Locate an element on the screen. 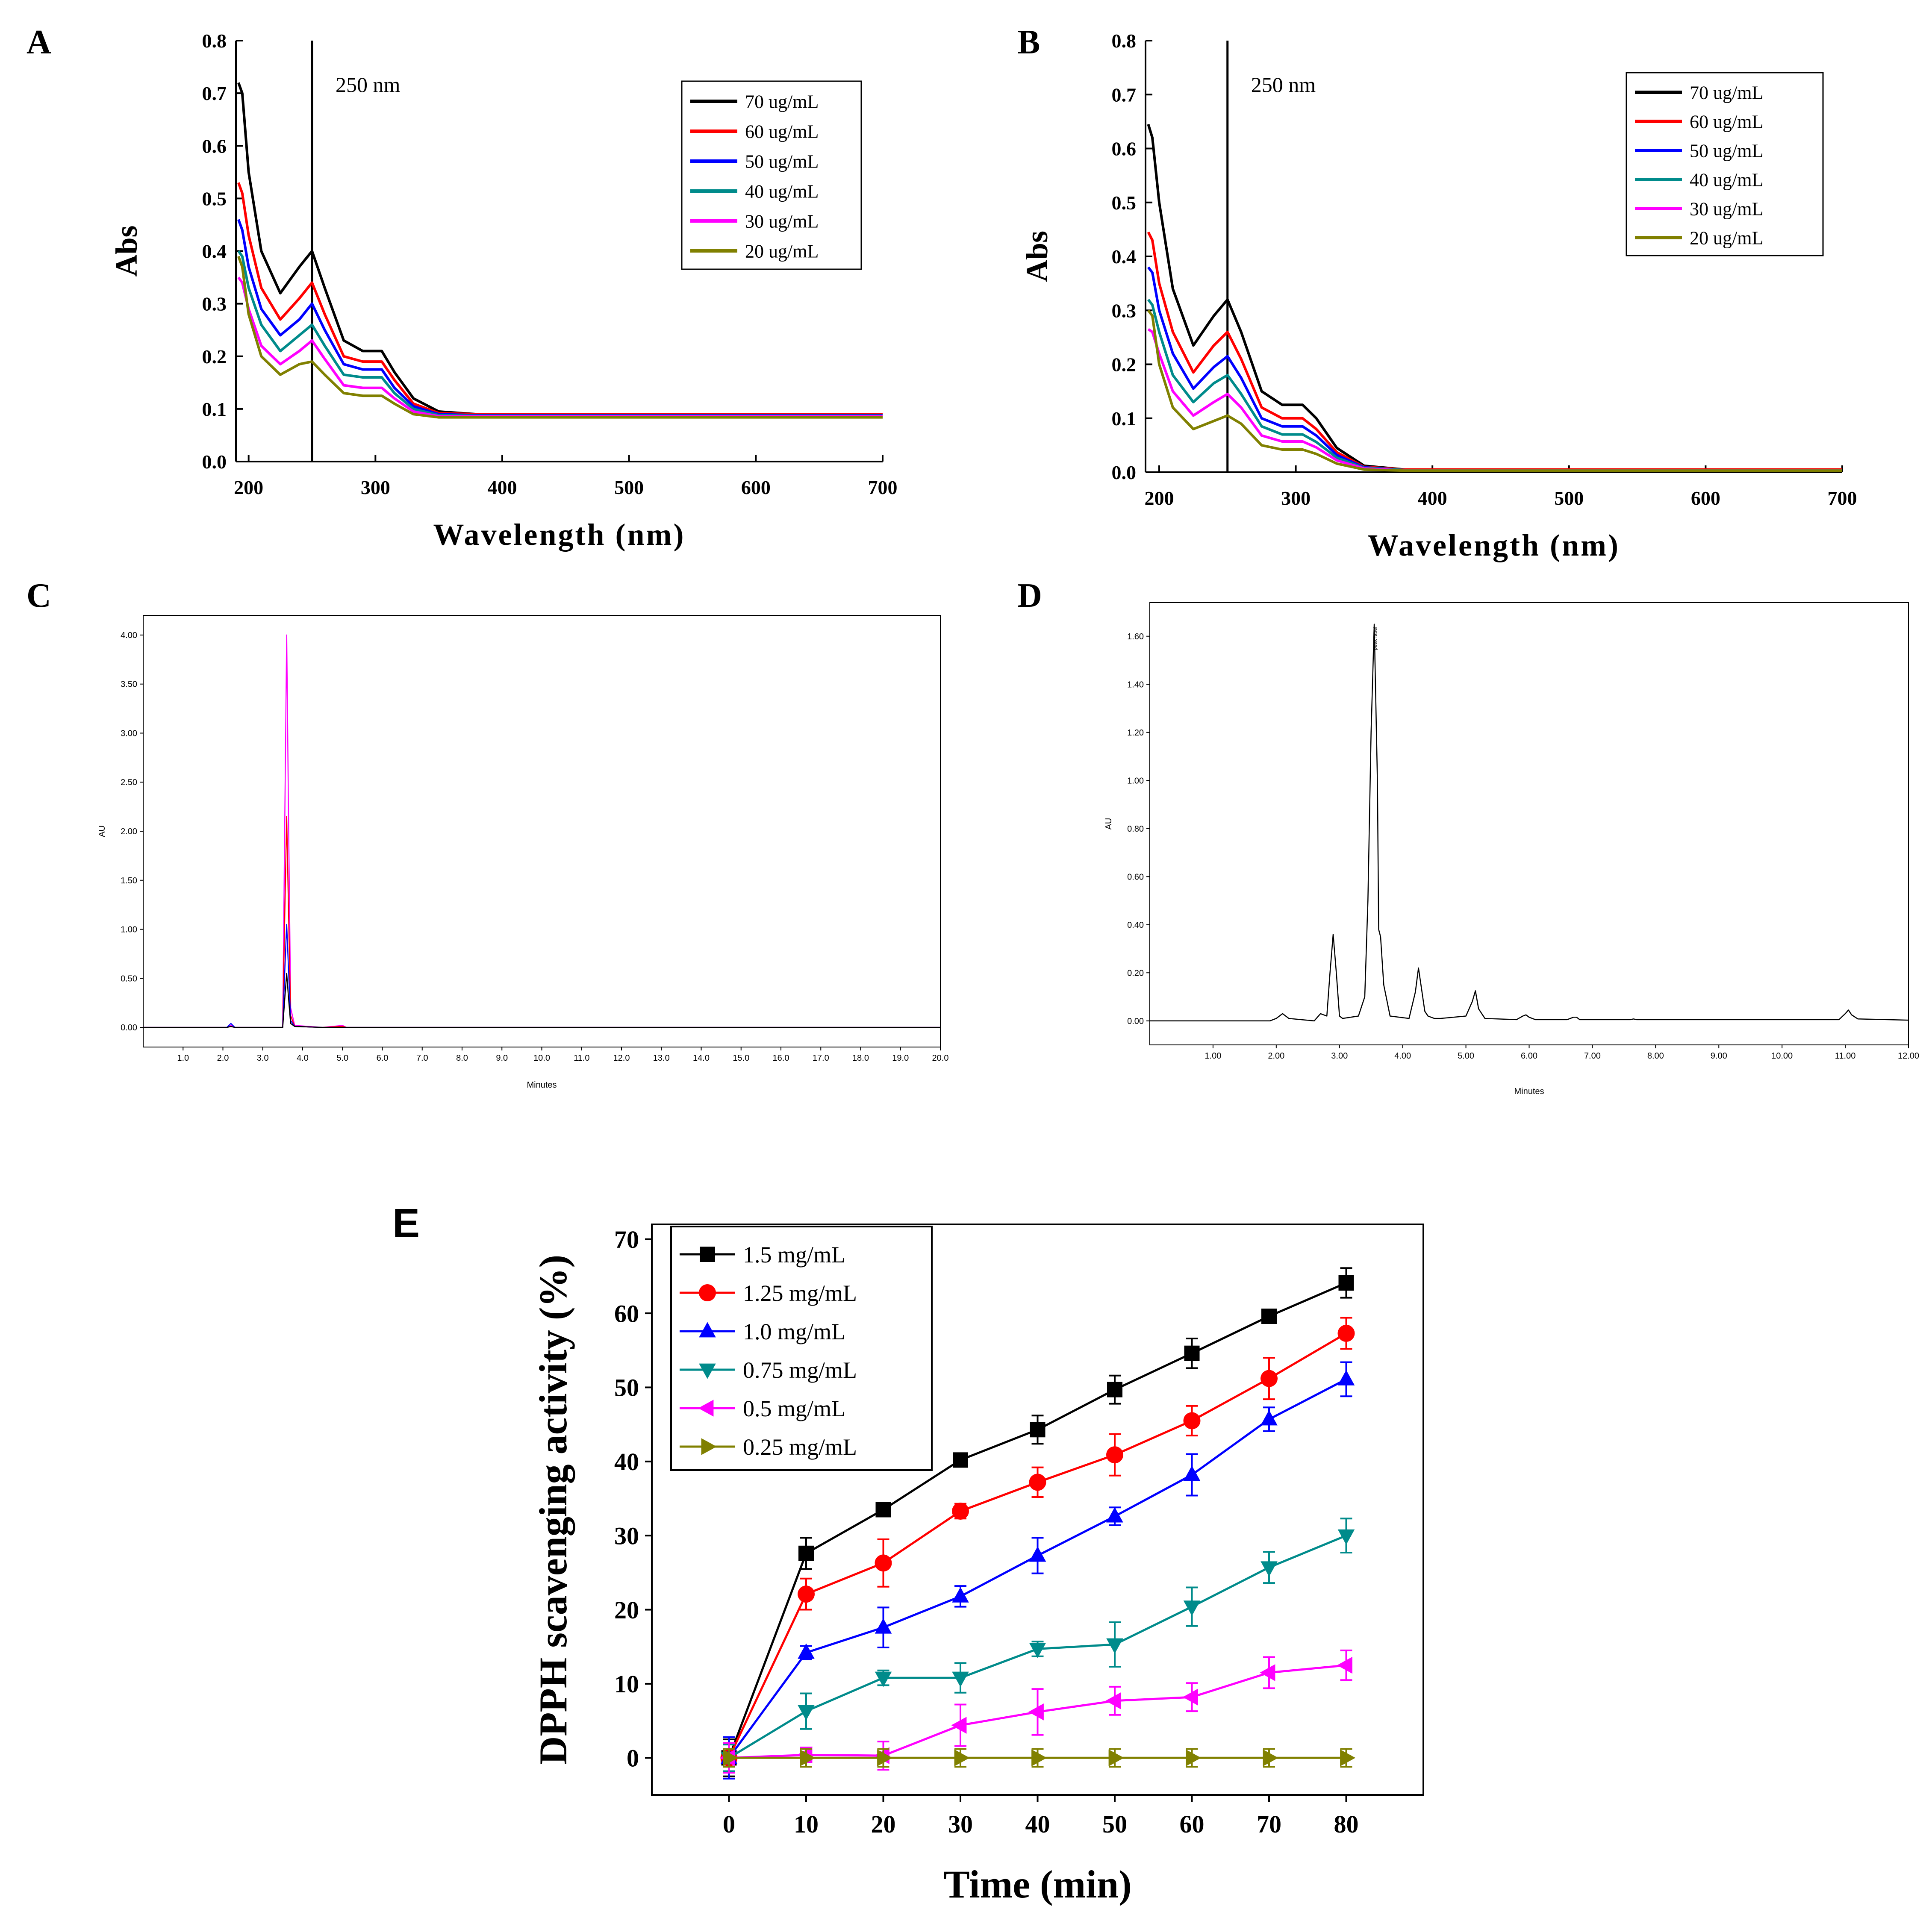 The height and width of the screenshot is (1915, 1932). y-tick-label-a: 0.0 is located at coordinates (214, 462).